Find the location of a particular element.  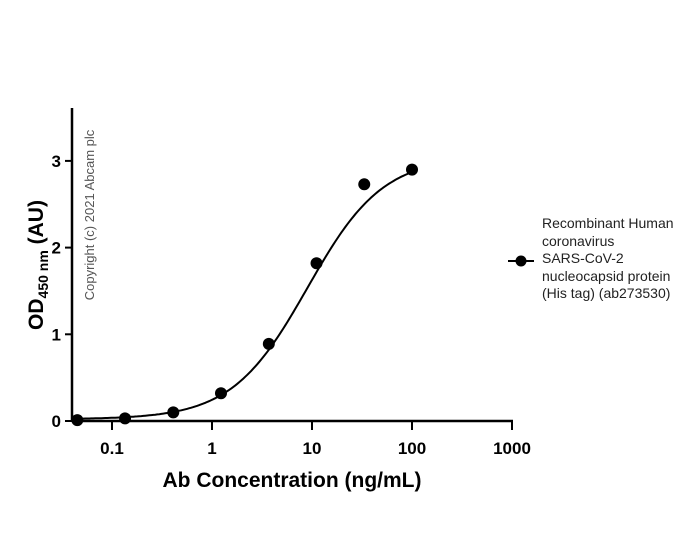

y-tick-label: 1 is located at coordinates (56, 334).